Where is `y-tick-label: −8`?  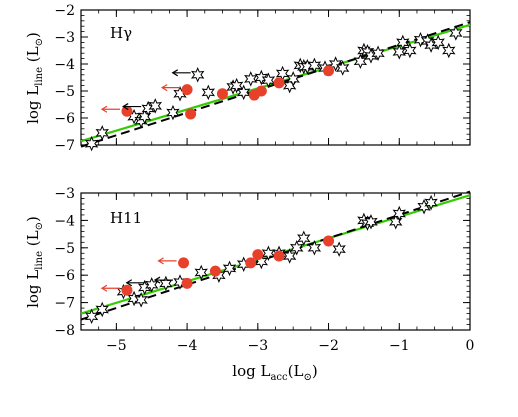
y-tick-label: −8 is located at coordinates (64, 331).